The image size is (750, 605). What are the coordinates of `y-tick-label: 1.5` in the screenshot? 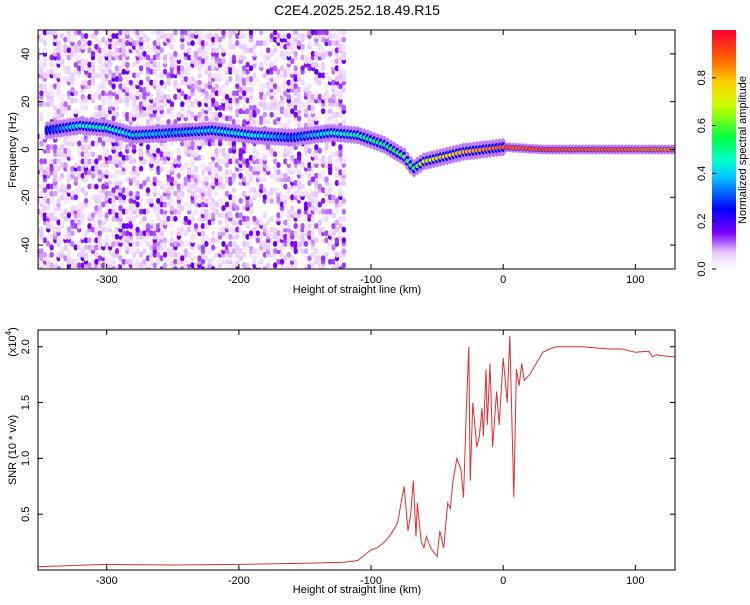 It's located at (26, 402).